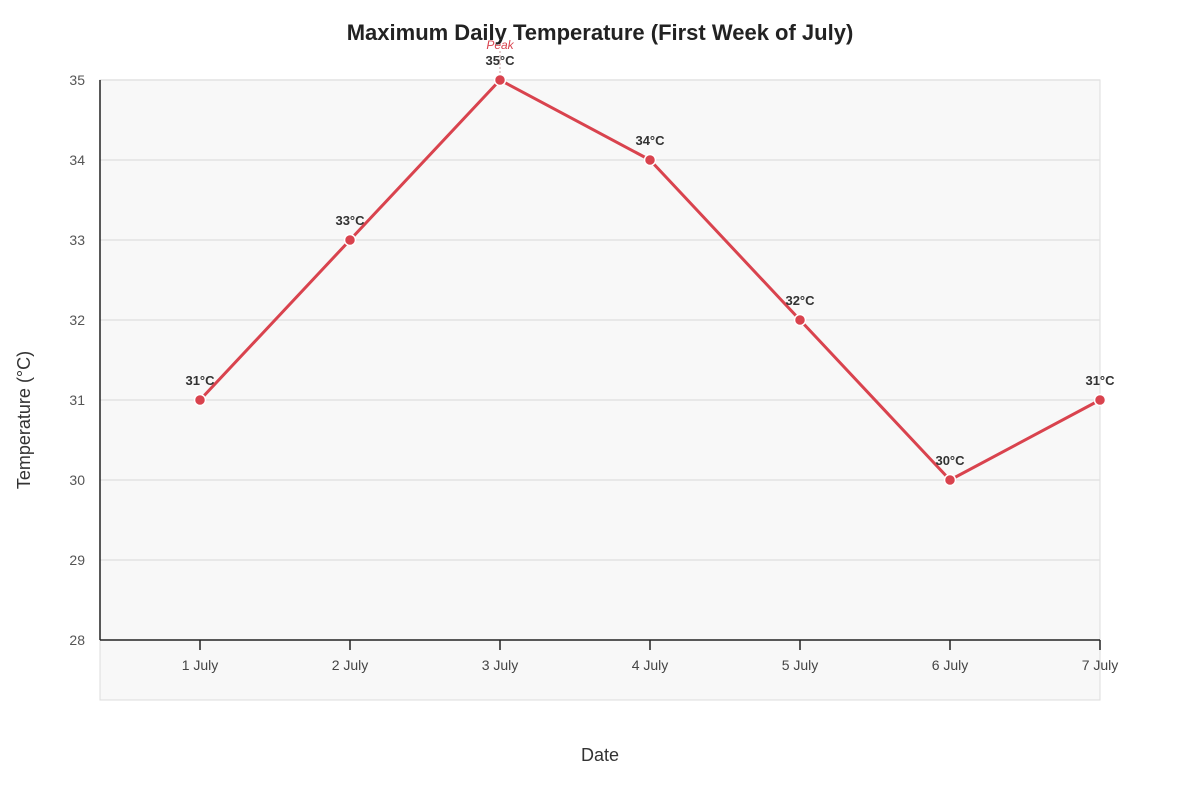 The height and width of the screenshot is (800, 1200). Describe the element at coordinates (350, 220) in the screenshot. I see `data-label: 33°C` at that location.